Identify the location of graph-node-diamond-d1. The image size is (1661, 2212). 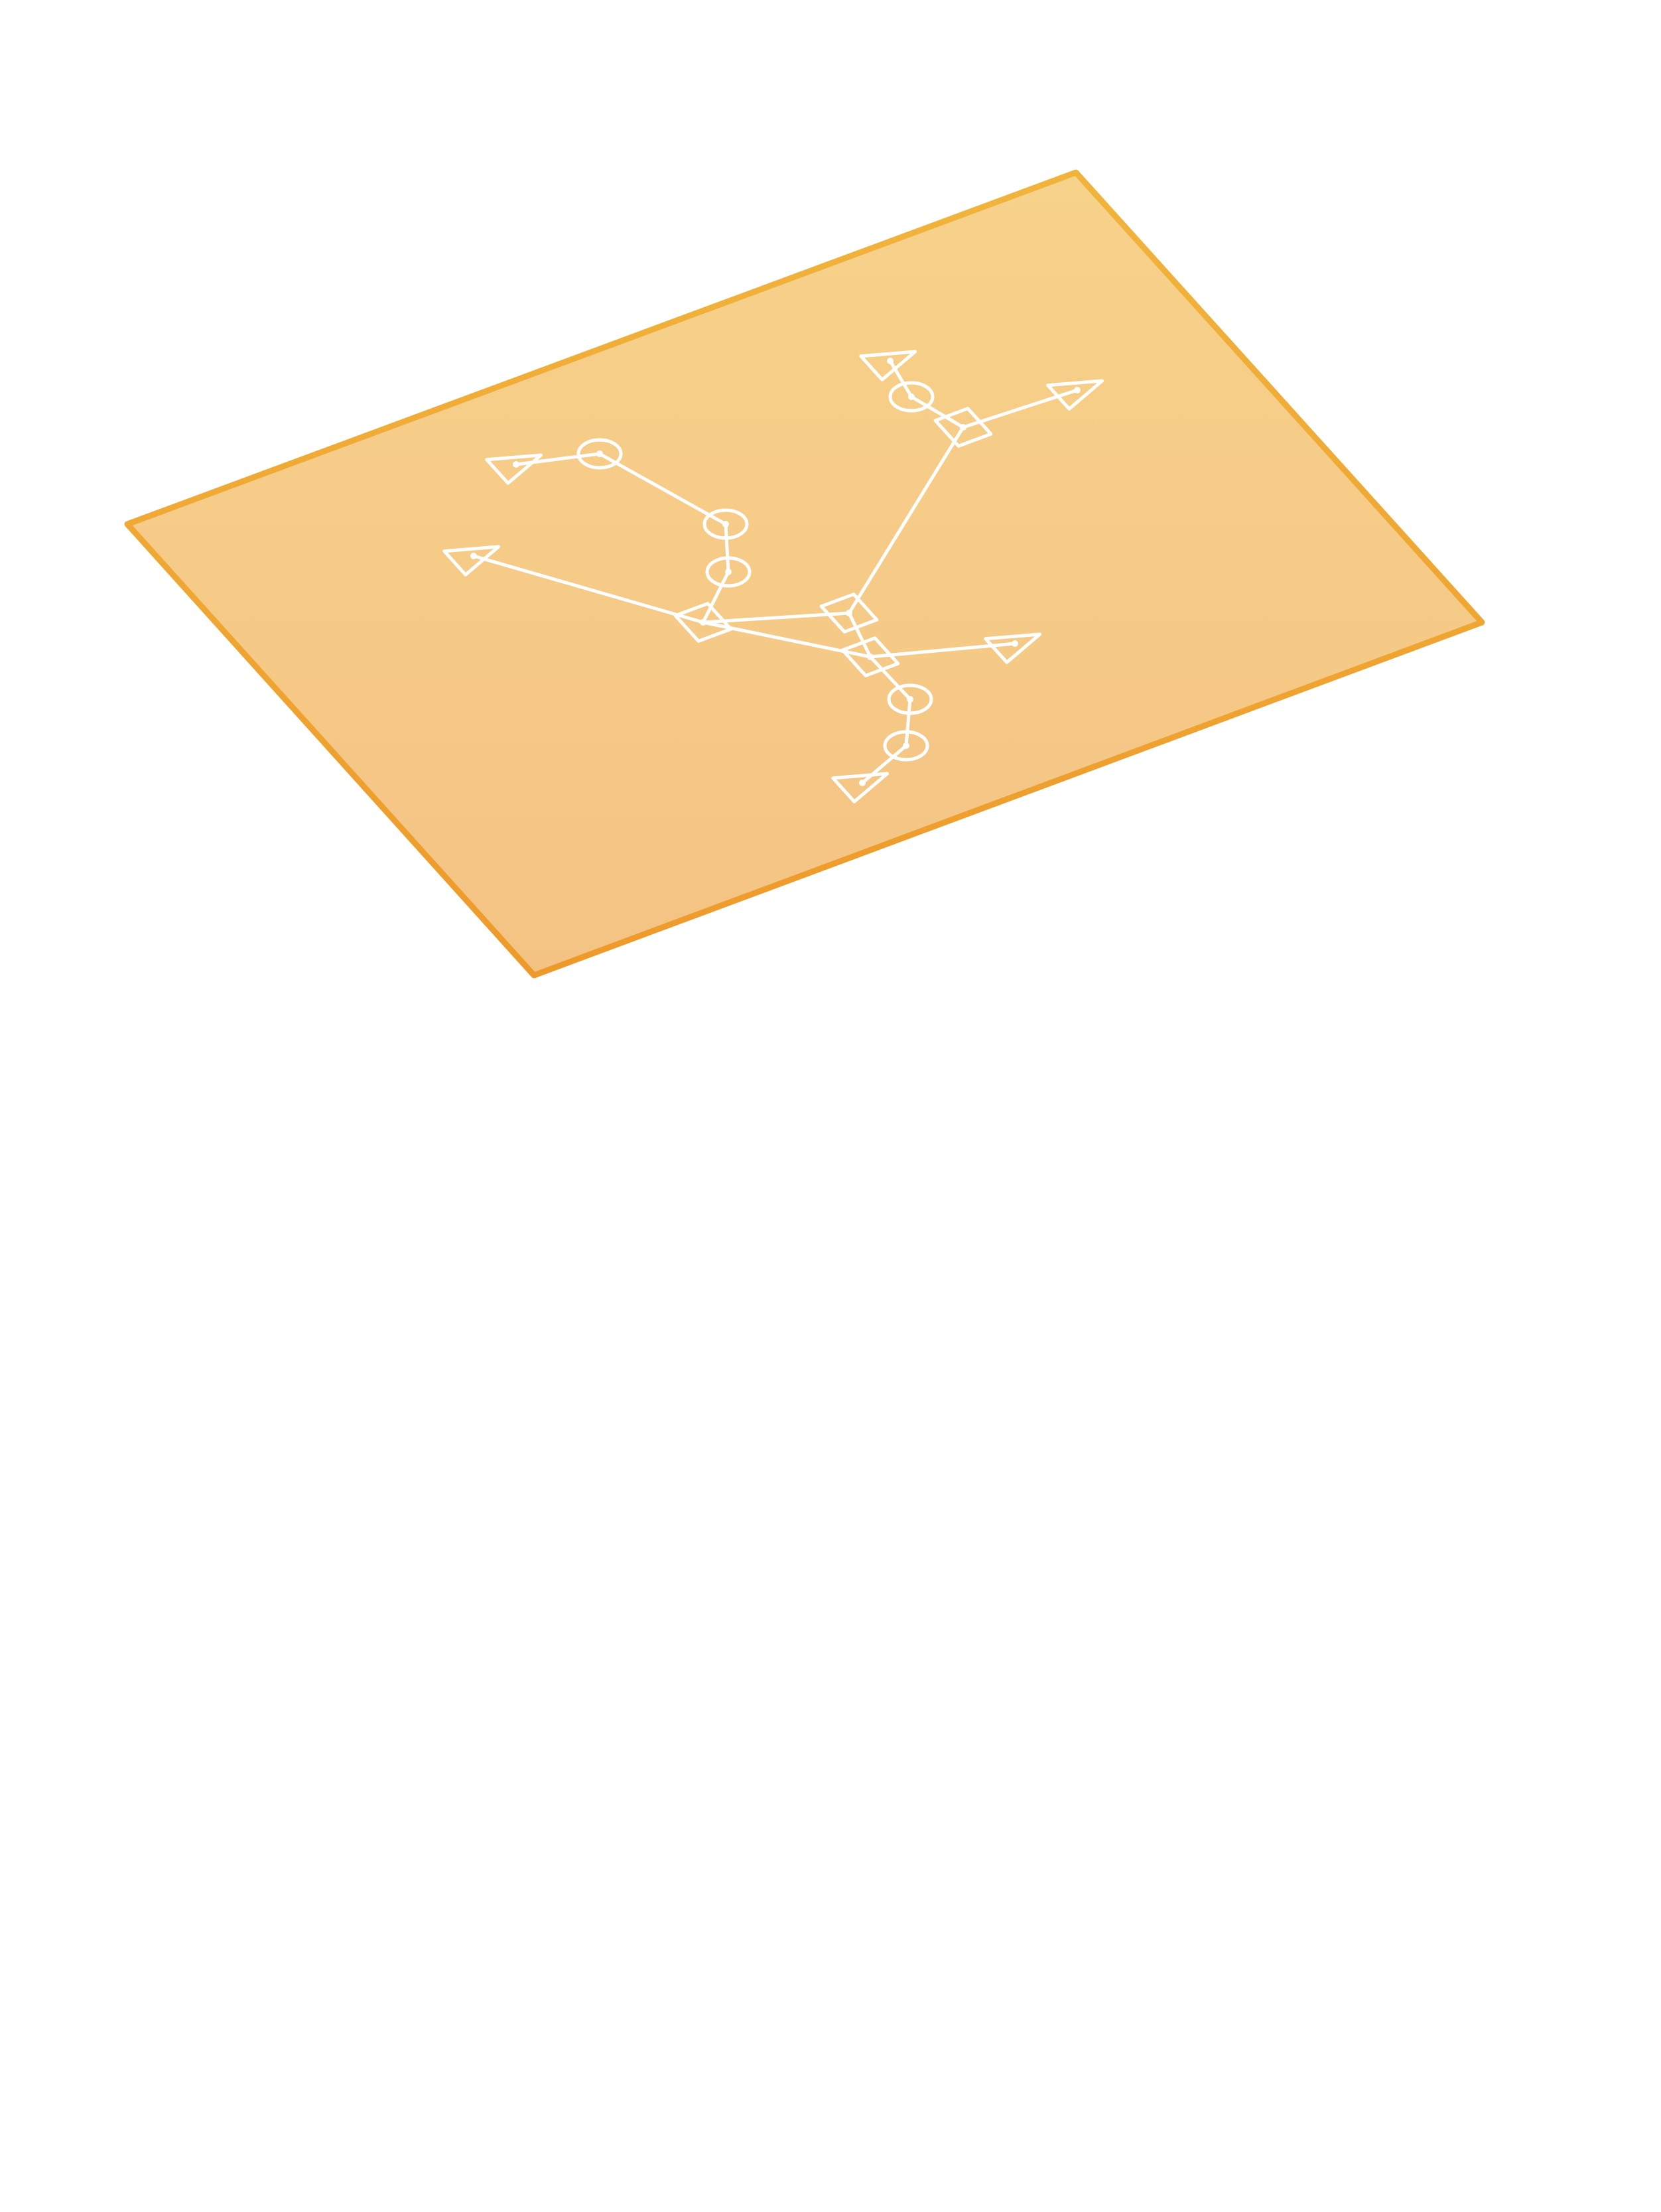
(703, 622).